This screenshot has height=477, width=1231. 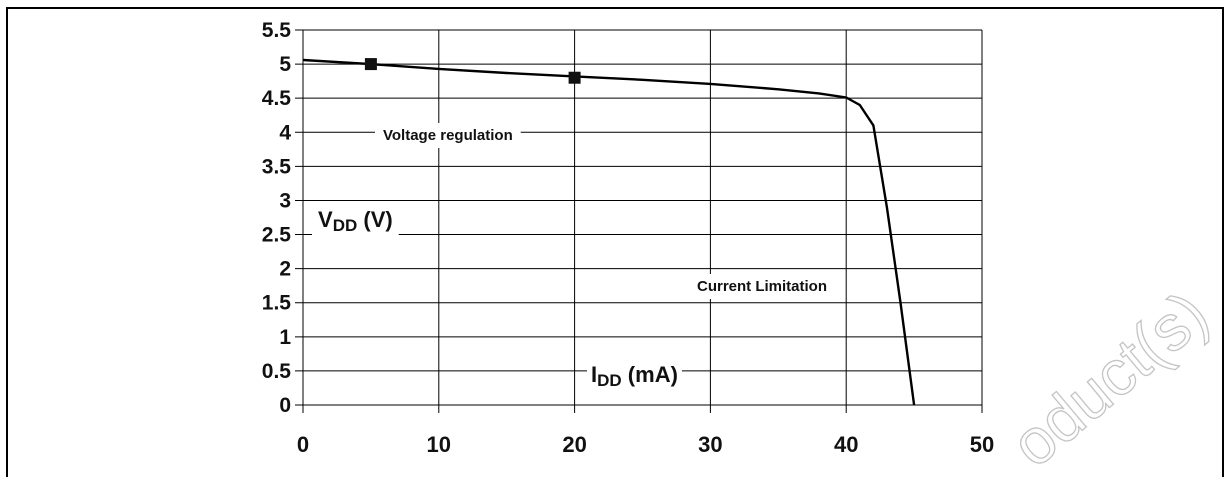 I want to click on voltage-regulation-label-bg, so click(x=448, y=135).